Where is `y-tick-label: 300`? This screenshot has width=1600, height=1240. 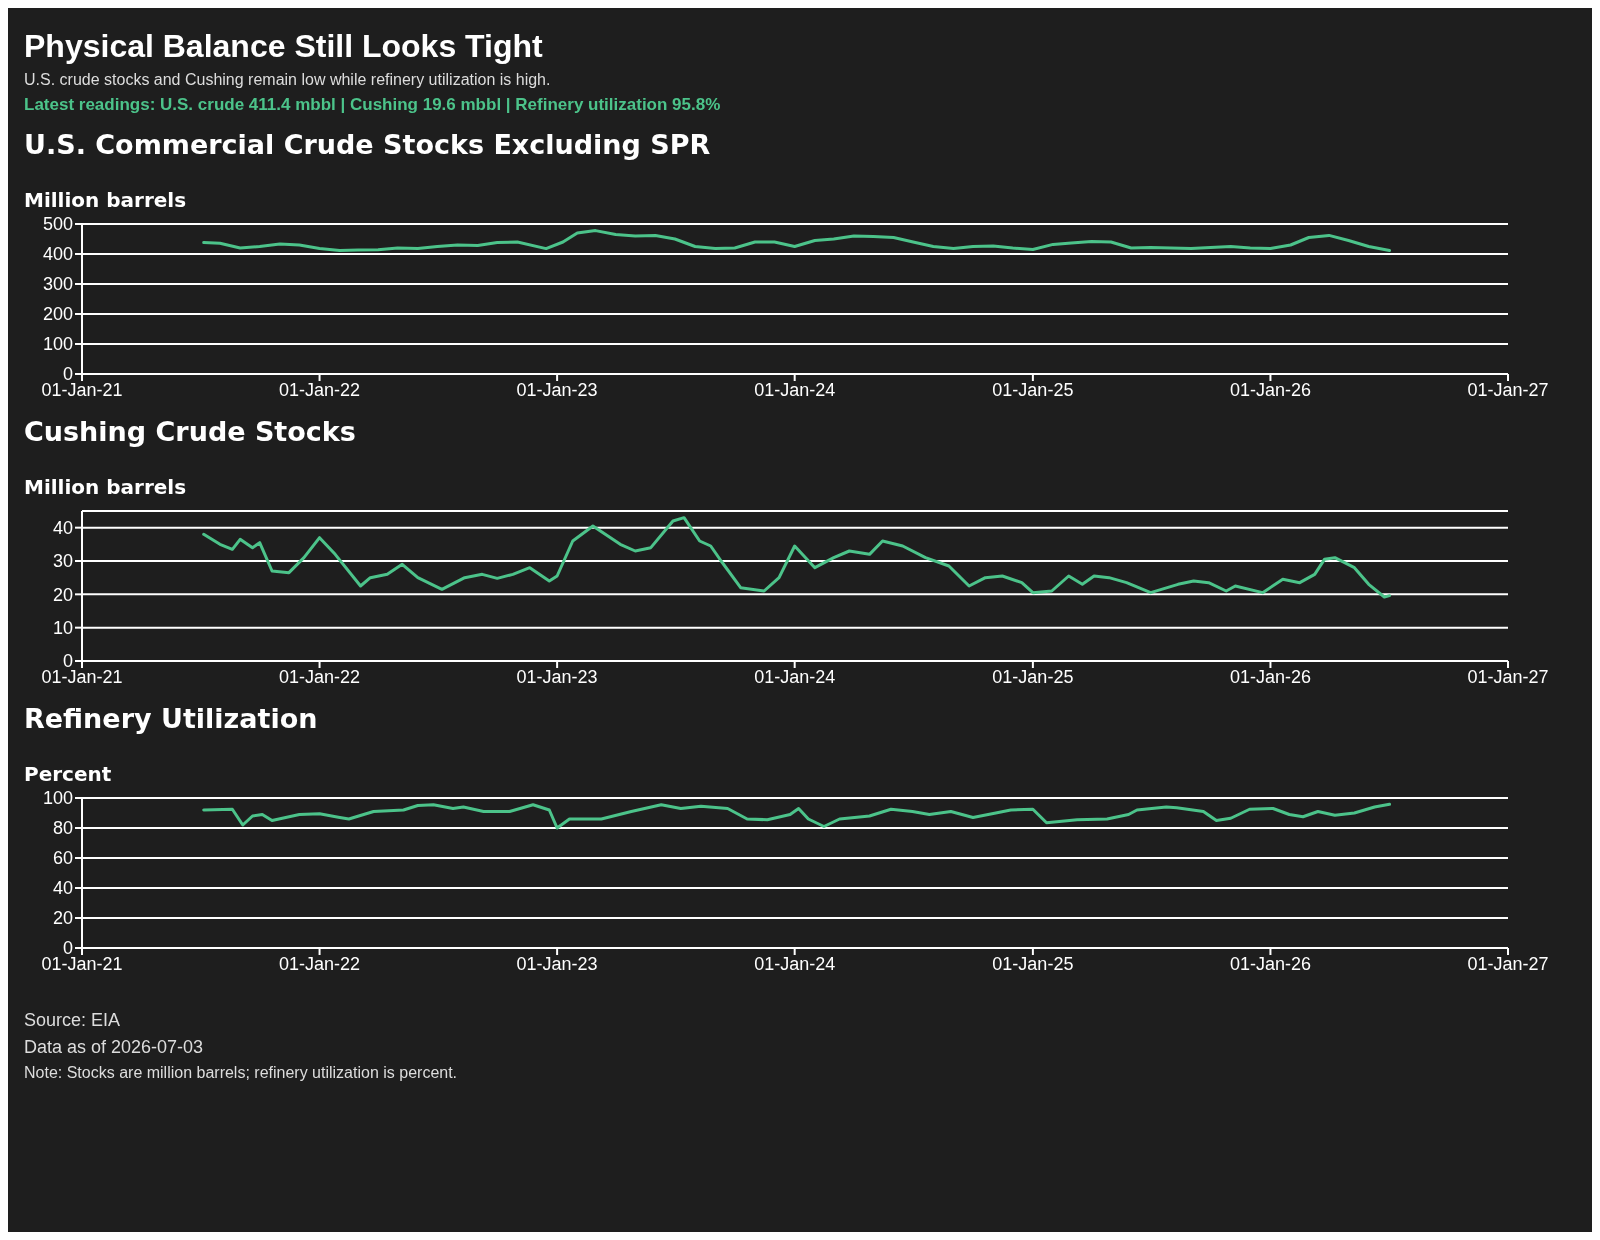
y-tick-label: 300 is located at coordinates (57, 284).